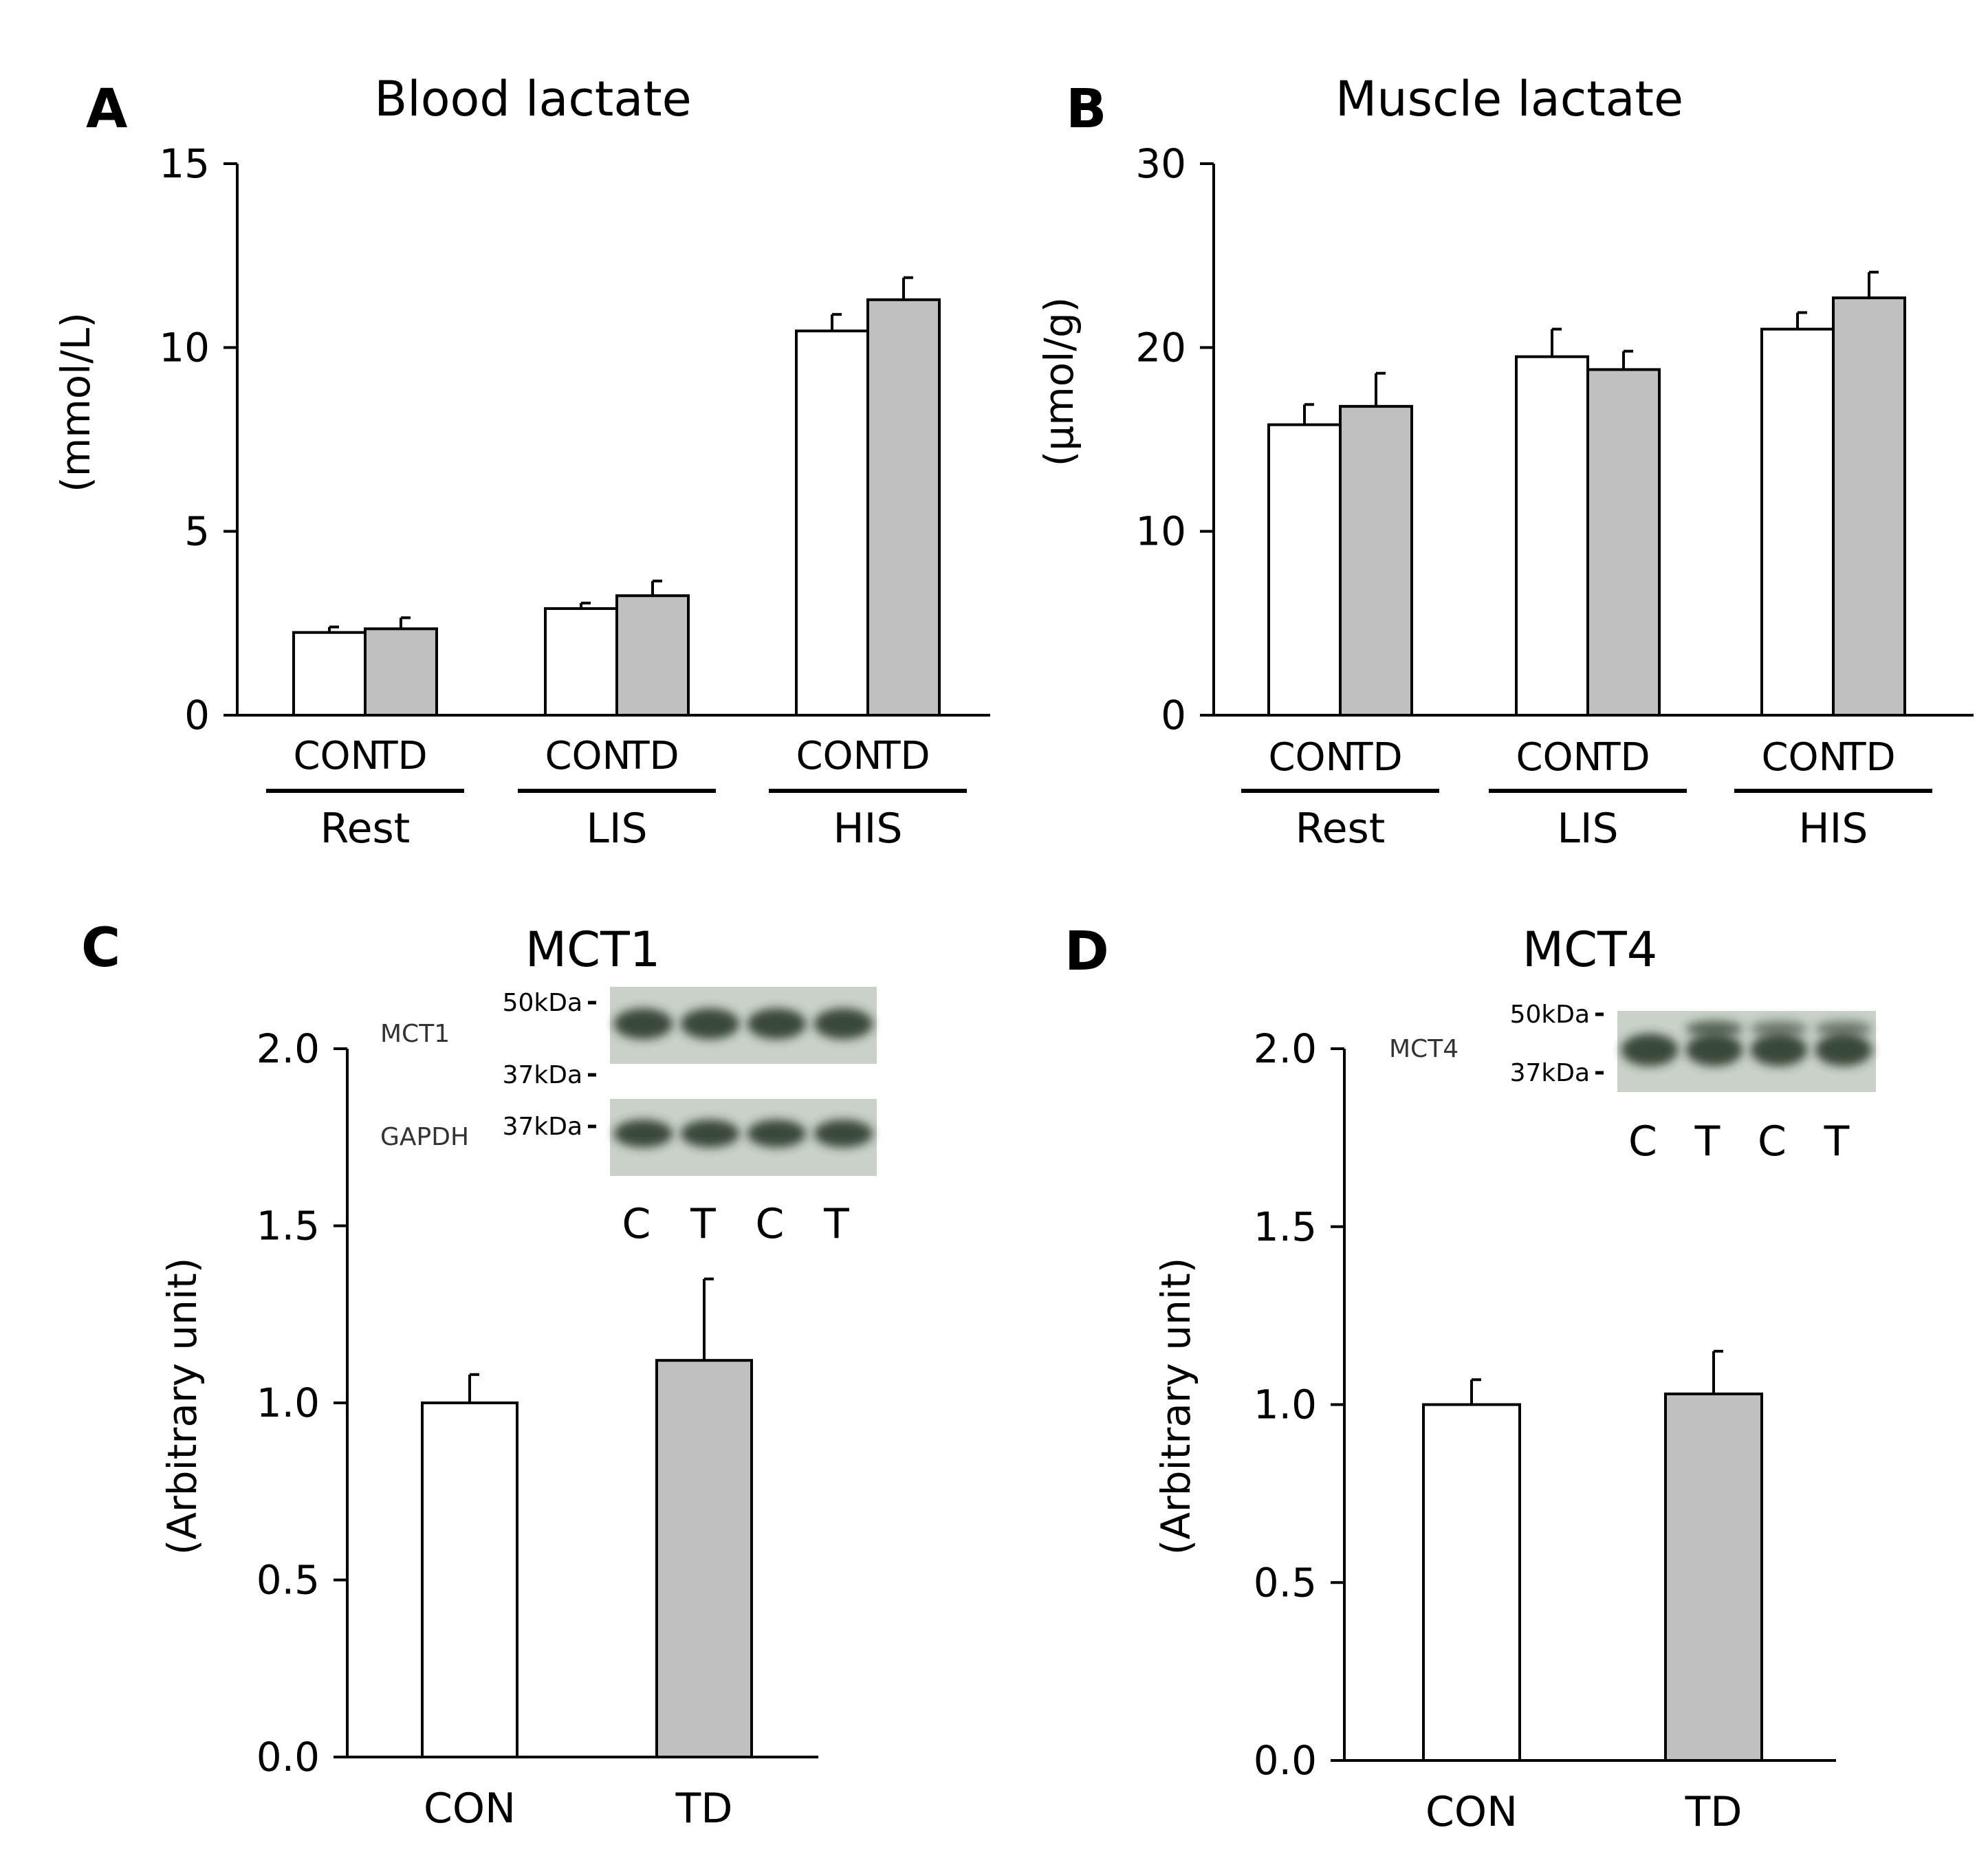 The height and width of the screenshot is (1876, 1988). I want to click on x-category-label: CON, so click(1472, 1812).